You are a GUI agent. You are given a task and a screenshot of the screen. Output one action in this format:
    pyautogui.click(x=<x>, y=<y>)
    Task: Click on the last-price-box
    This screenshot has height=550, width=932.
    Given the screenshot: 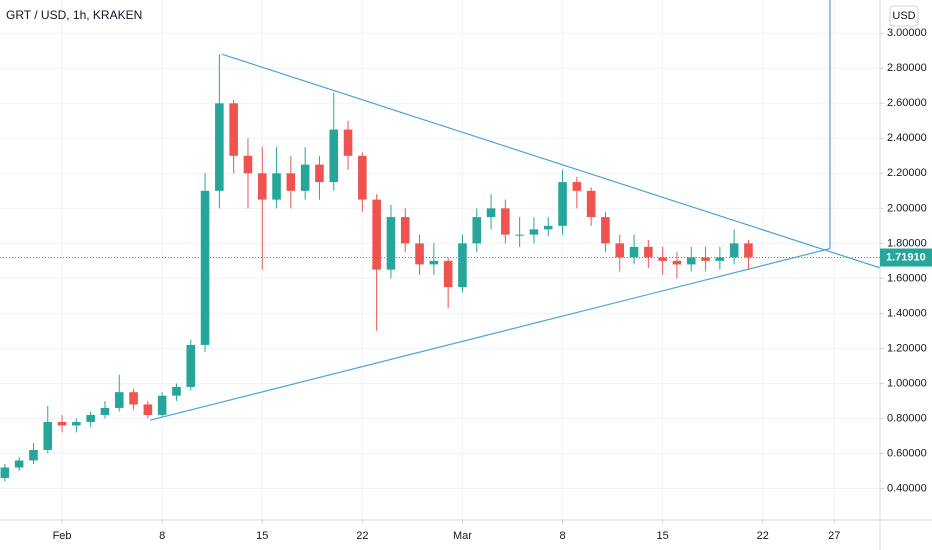 What is the action you would take?
    pyautogui.click(x=906, y=257)
    